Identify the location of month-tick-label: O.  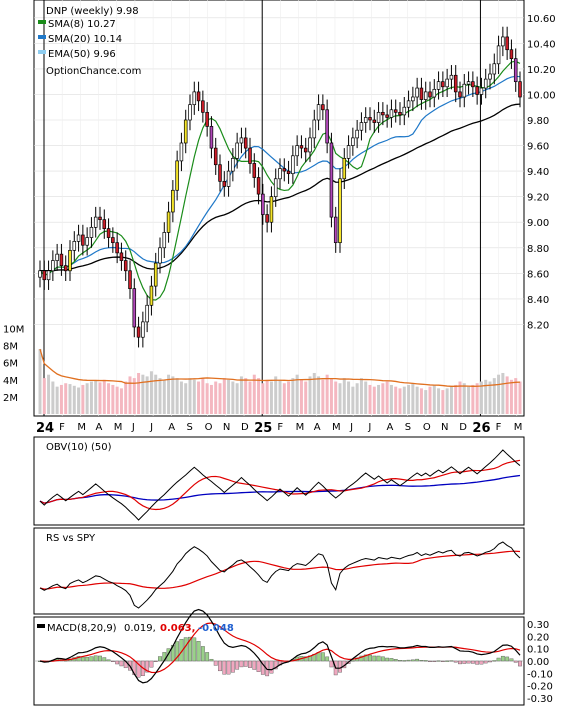
(427, 427).